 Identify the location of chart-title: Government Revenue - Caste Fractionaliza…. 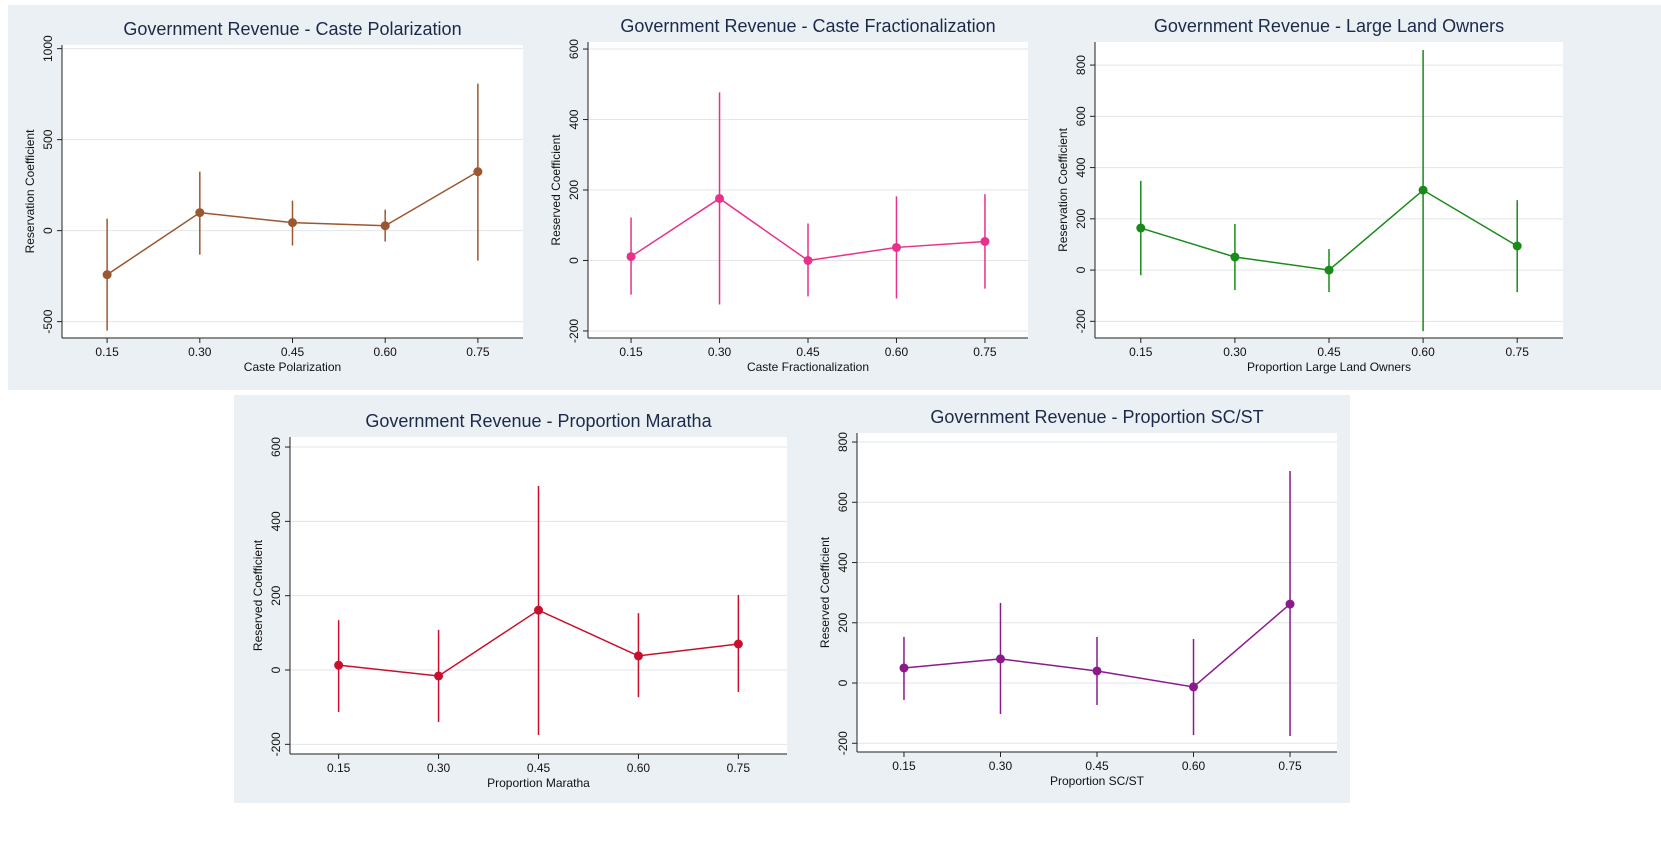
(807, 26).